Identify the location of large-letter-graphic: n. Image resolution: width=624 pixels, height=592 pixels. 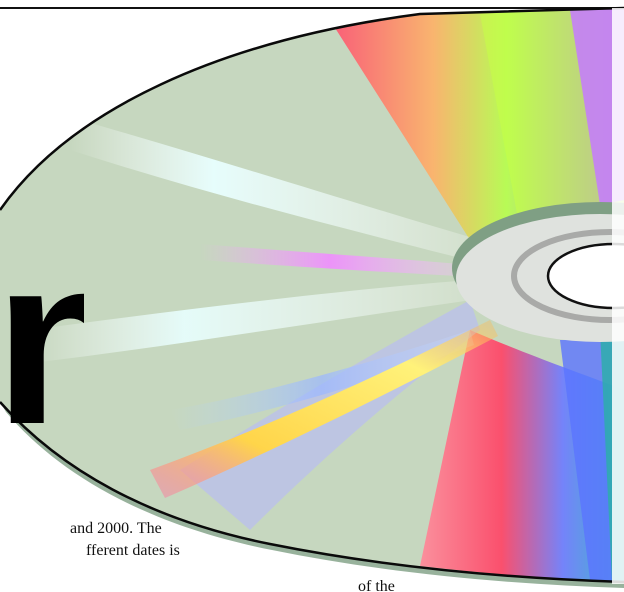
(42, 340).